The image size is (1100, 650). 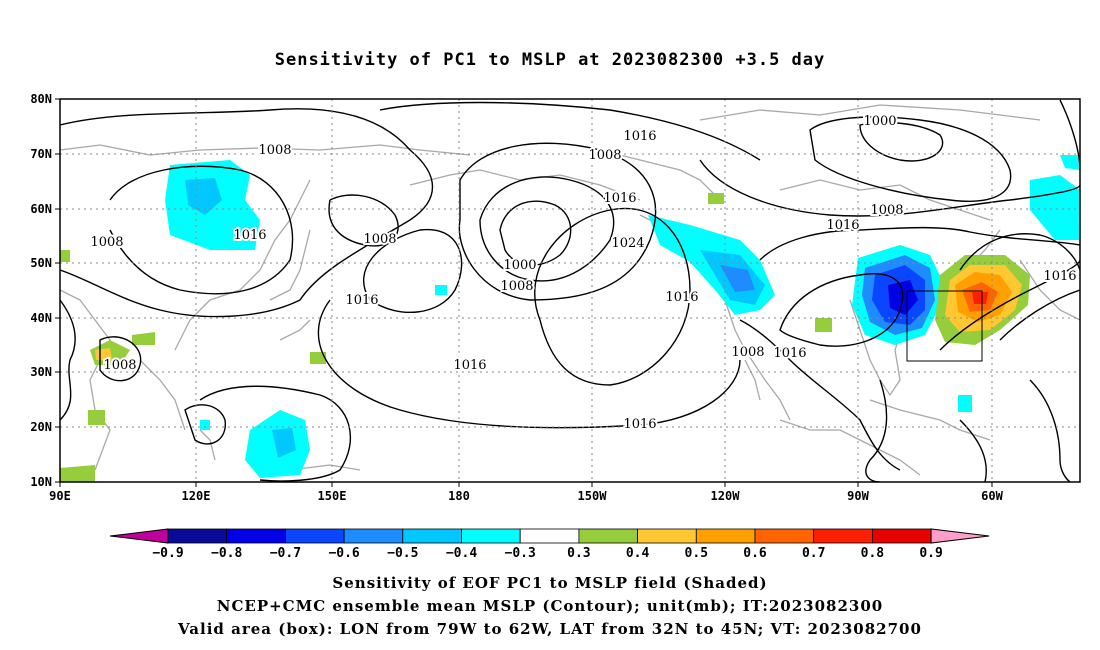 I want to click on lon-label: 60W, so click(x=992, y=496).